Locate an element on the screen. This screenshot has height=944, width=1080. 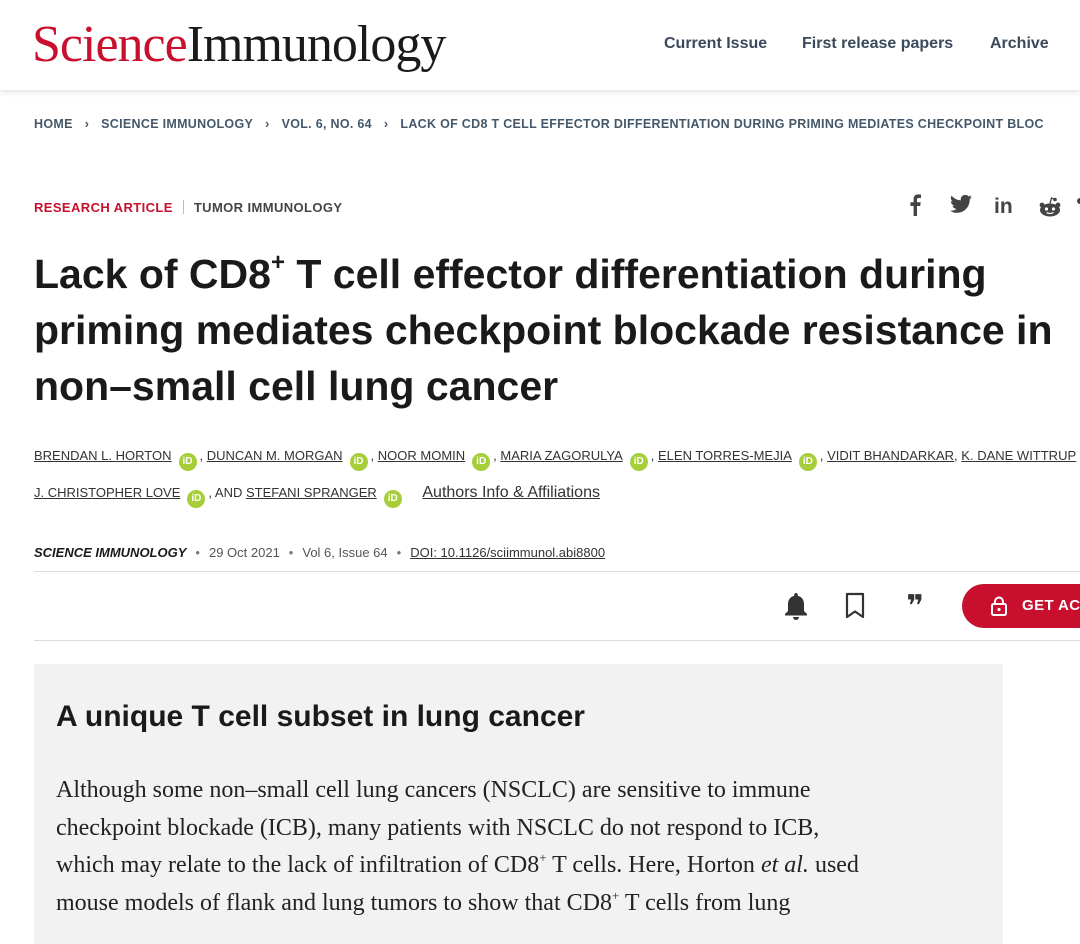
facebook-icon is located at coordinates (915, 208).